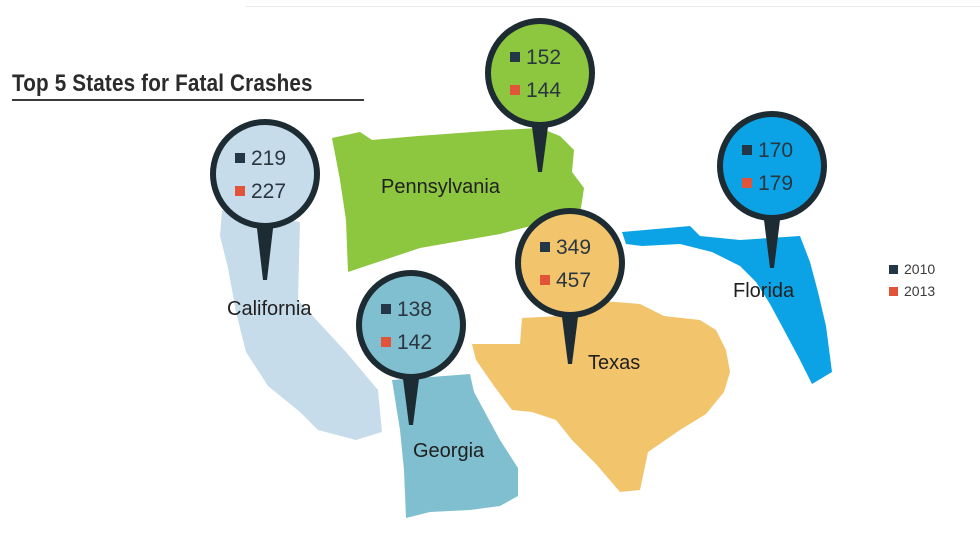 The image size is (980, 552). I want to click on pin-pointer-pennsylvania, so click(540, 145).